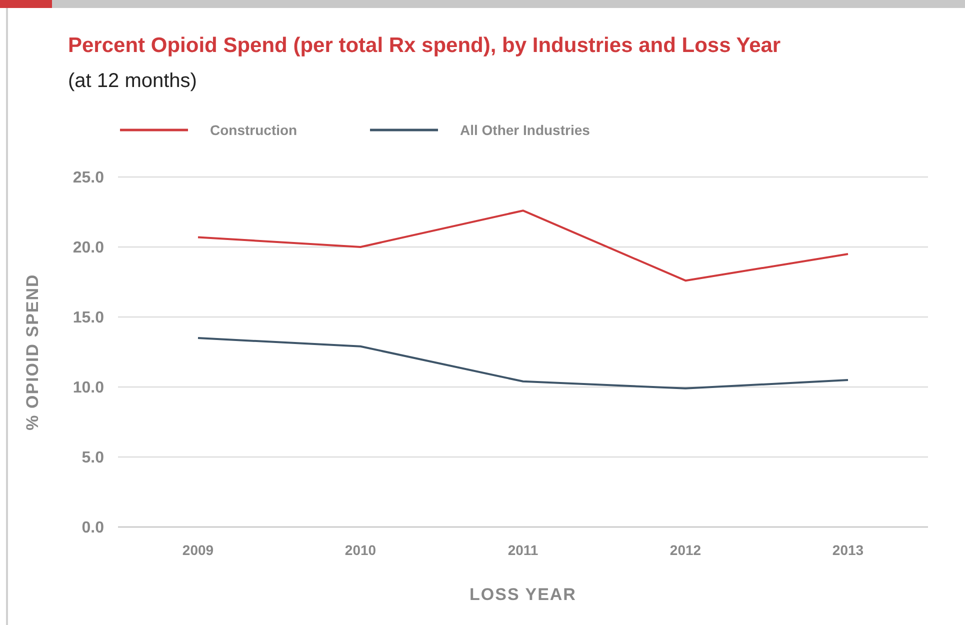 This screenshot has height=625, width=965. What do you see at coordinates (360, 550) in the screenshot?
I see `x-tick-label: 2010` at bounding box center [360, 550].